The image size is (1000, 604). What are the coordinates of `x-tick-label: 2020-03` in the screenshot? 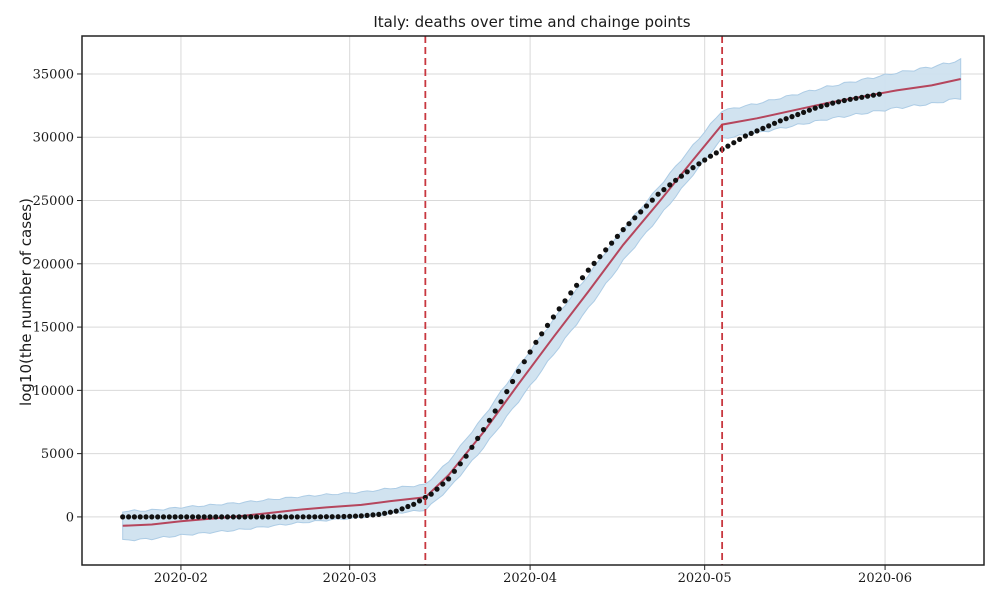 It's located at (350, 578).